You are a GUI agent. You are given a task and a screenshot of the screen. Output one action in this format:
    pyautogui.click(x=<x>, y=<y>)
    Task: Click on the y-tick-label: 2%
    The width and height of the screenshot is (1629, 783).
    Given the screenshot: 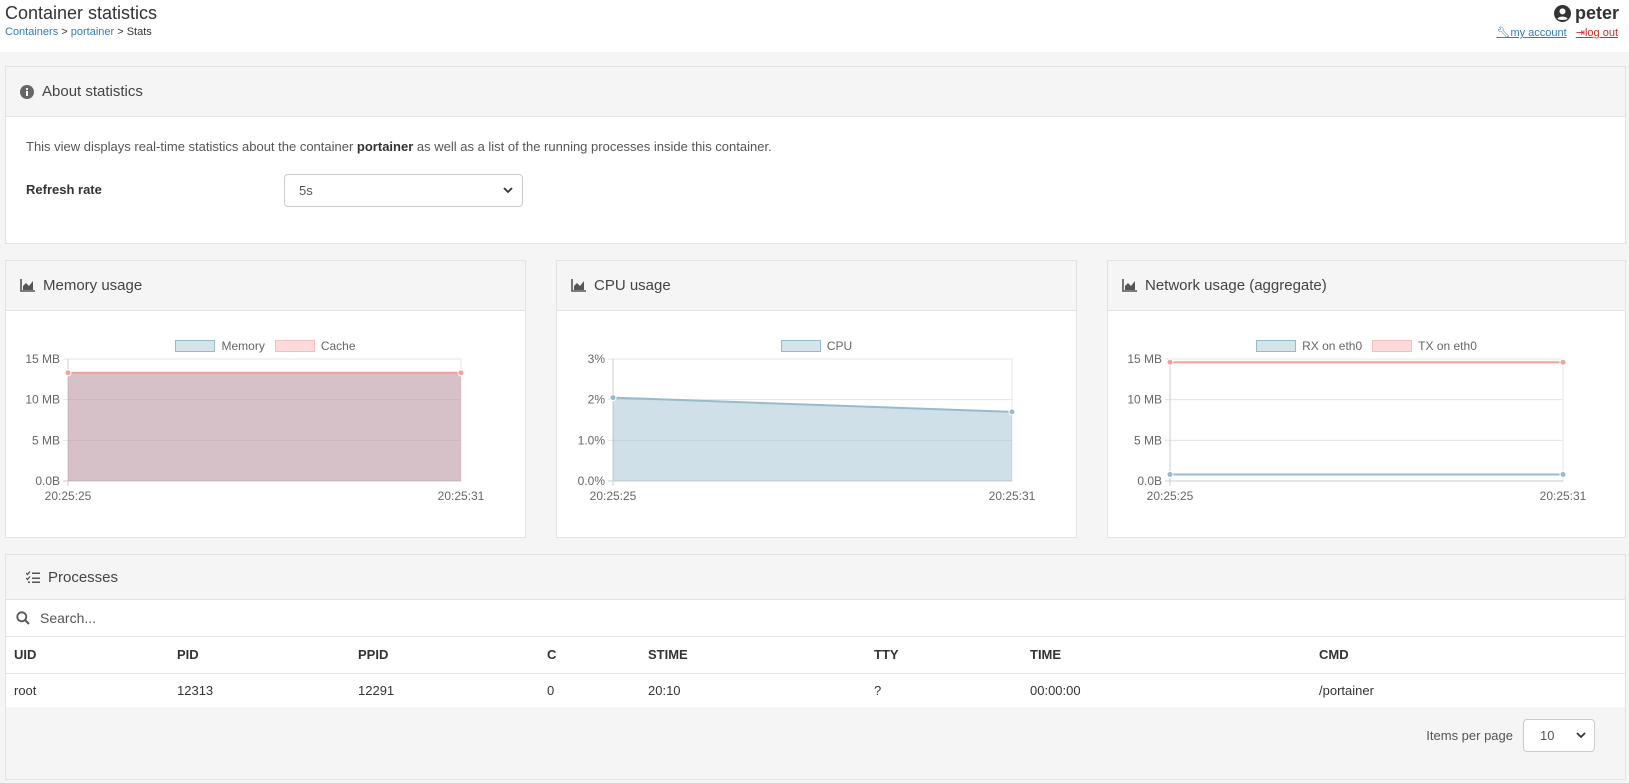 What is the action you would take?
    pyautogui.click(x=597, y=400)
    